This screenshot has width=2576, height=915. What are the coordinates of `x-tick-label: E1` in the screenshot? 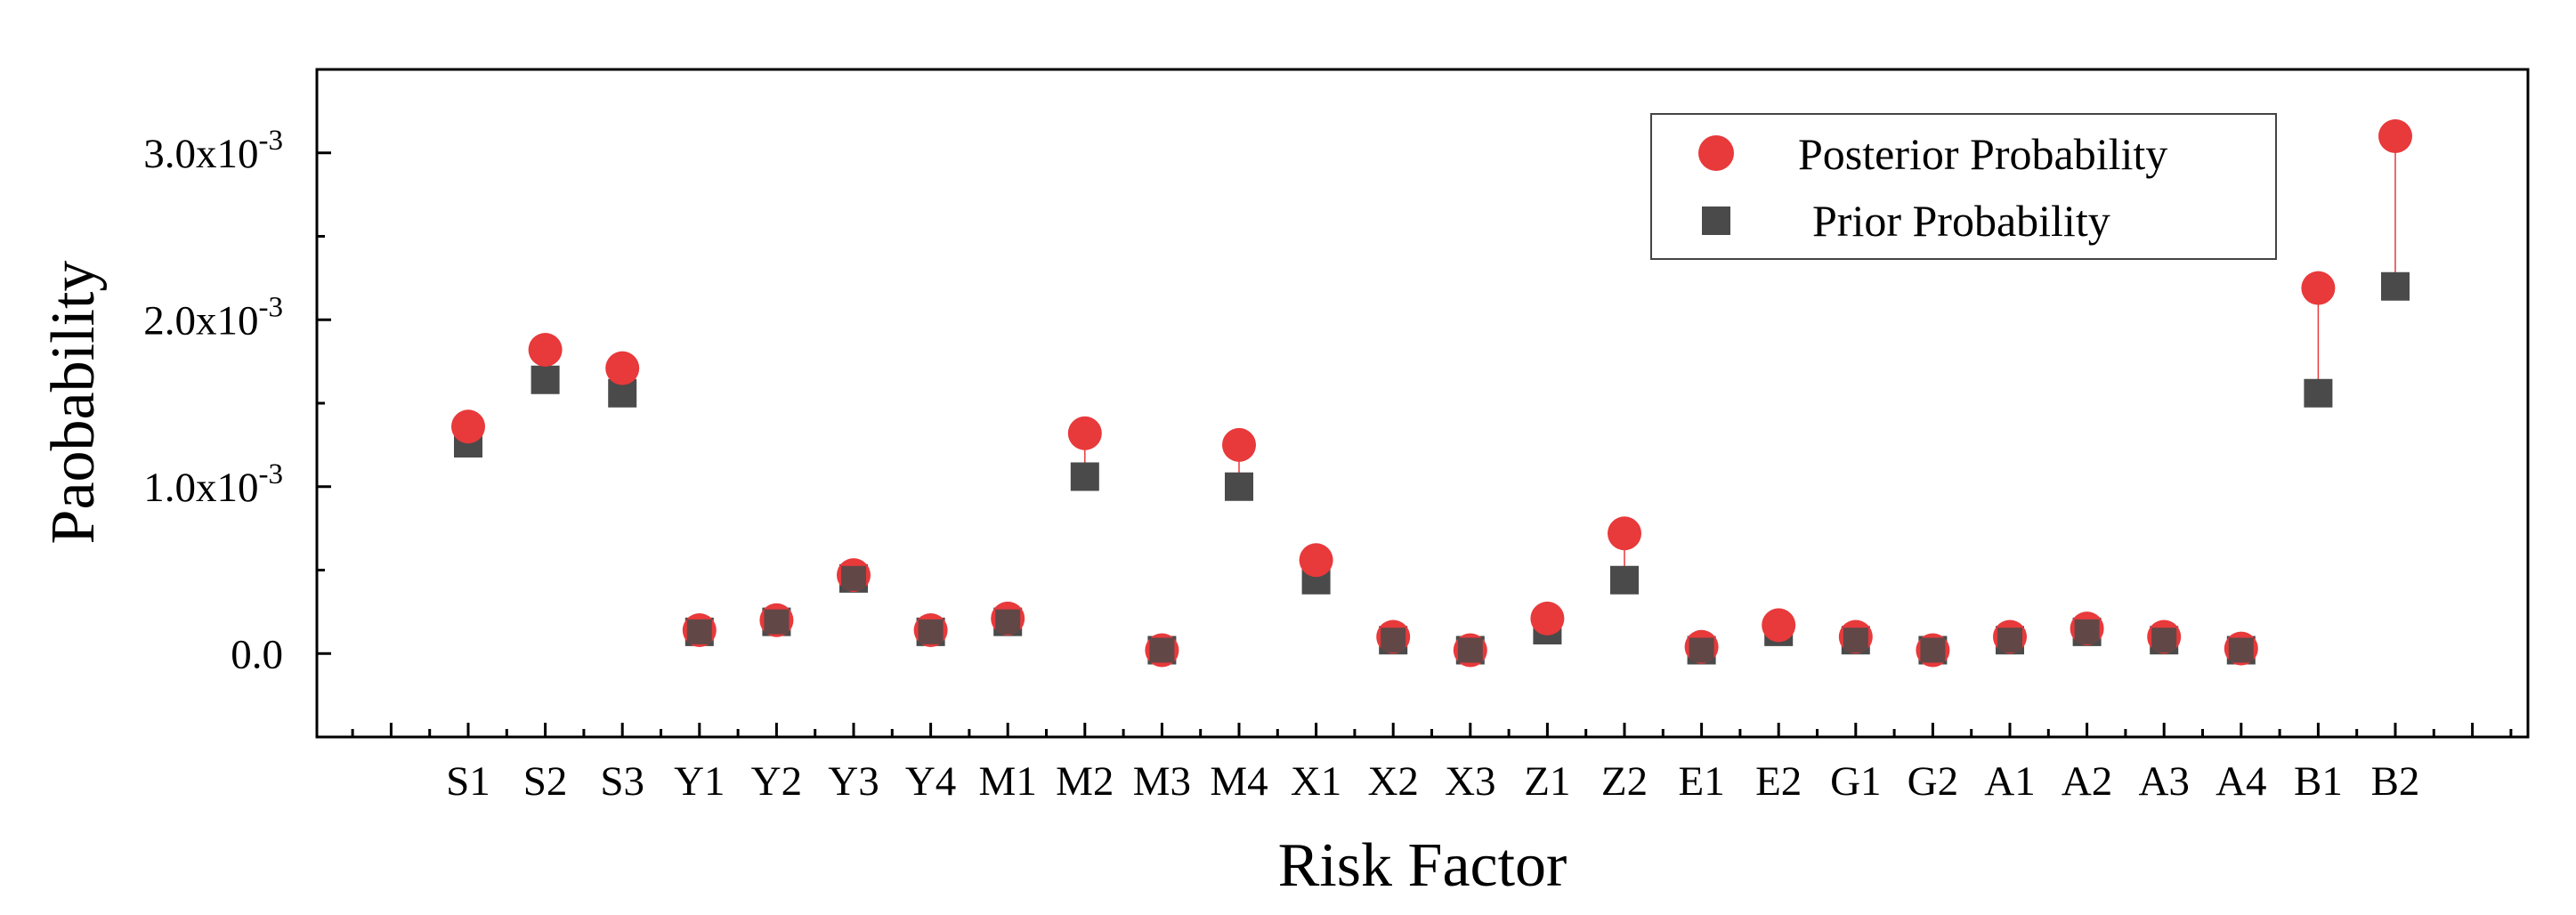 It's located at (1701, 781).